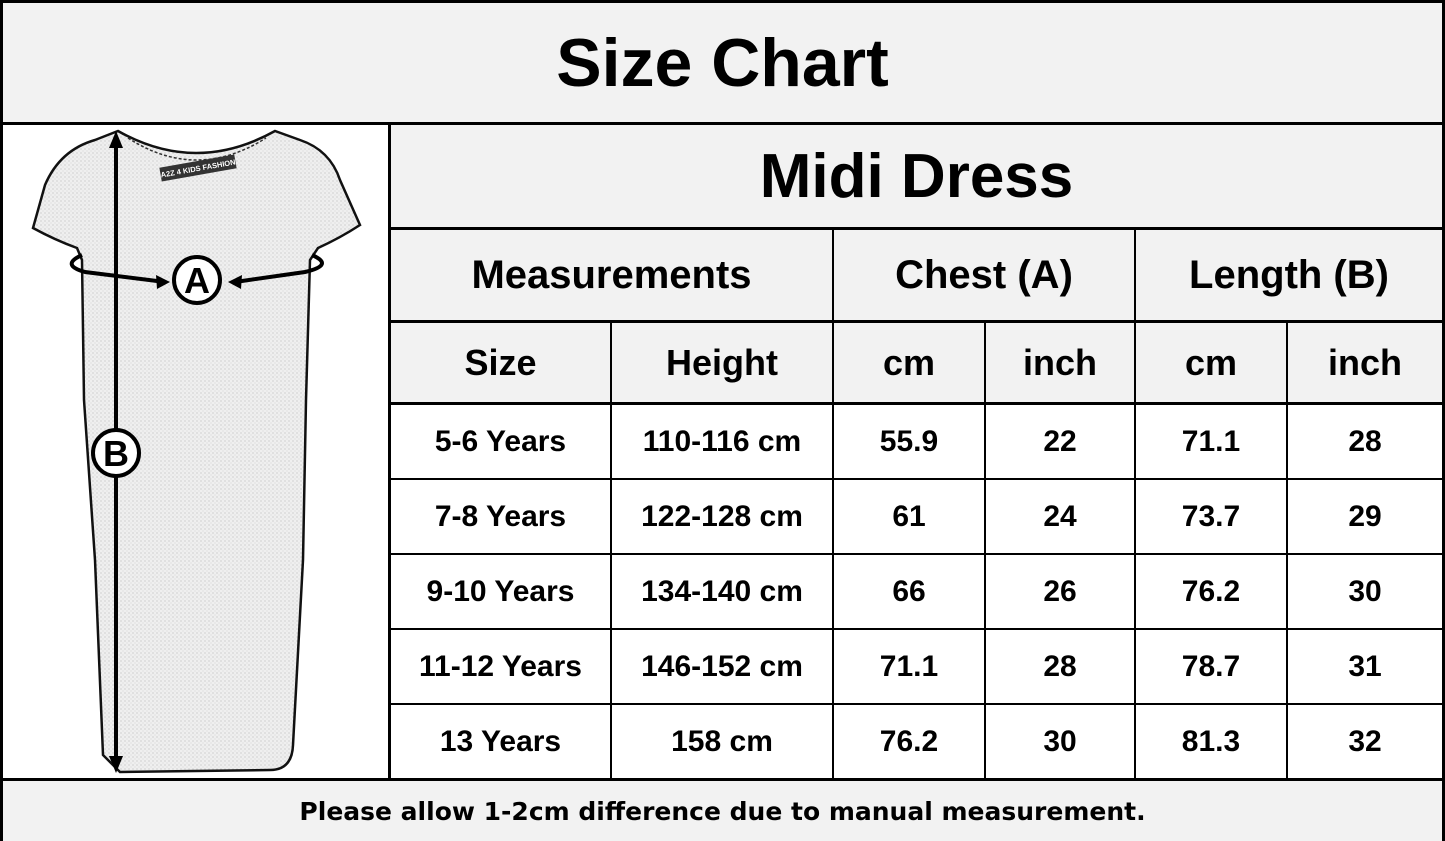 This screenshot has height=841, width=1445. What do you see at coordinates (723, 364) in the screenshot?
I see `column-header-height: Height` at bounding box center [723, 364].